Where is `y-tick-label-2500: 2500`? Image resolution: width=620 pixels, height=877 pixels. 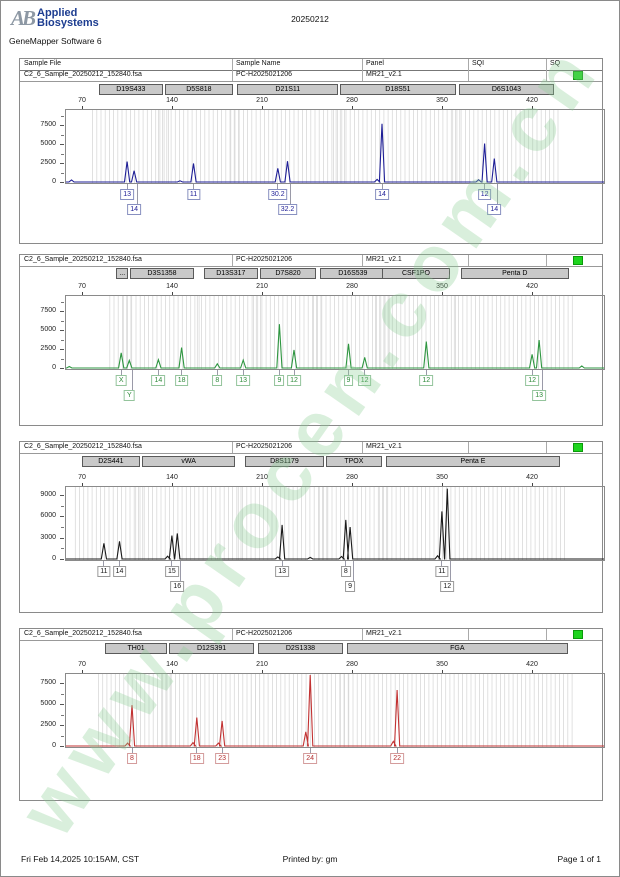
y-tick-label-2500: 2500 is located at coordinates (48, 349).